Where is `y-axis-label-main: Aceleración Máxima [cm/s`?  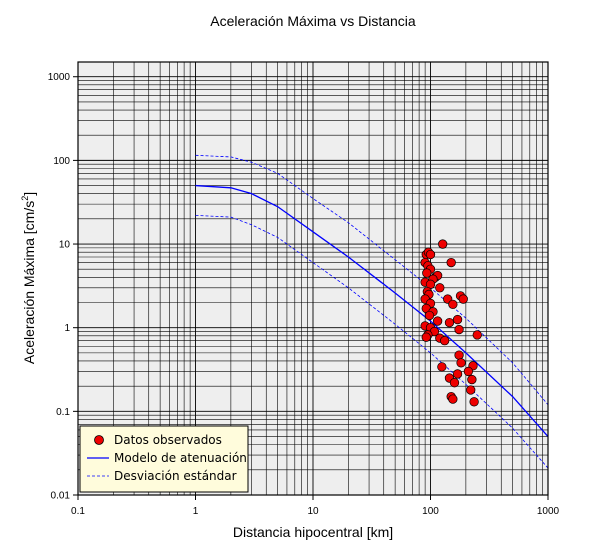 y-axis-label-main: Aceleración Máxima [cm/s is located at coordinates (29, 282).